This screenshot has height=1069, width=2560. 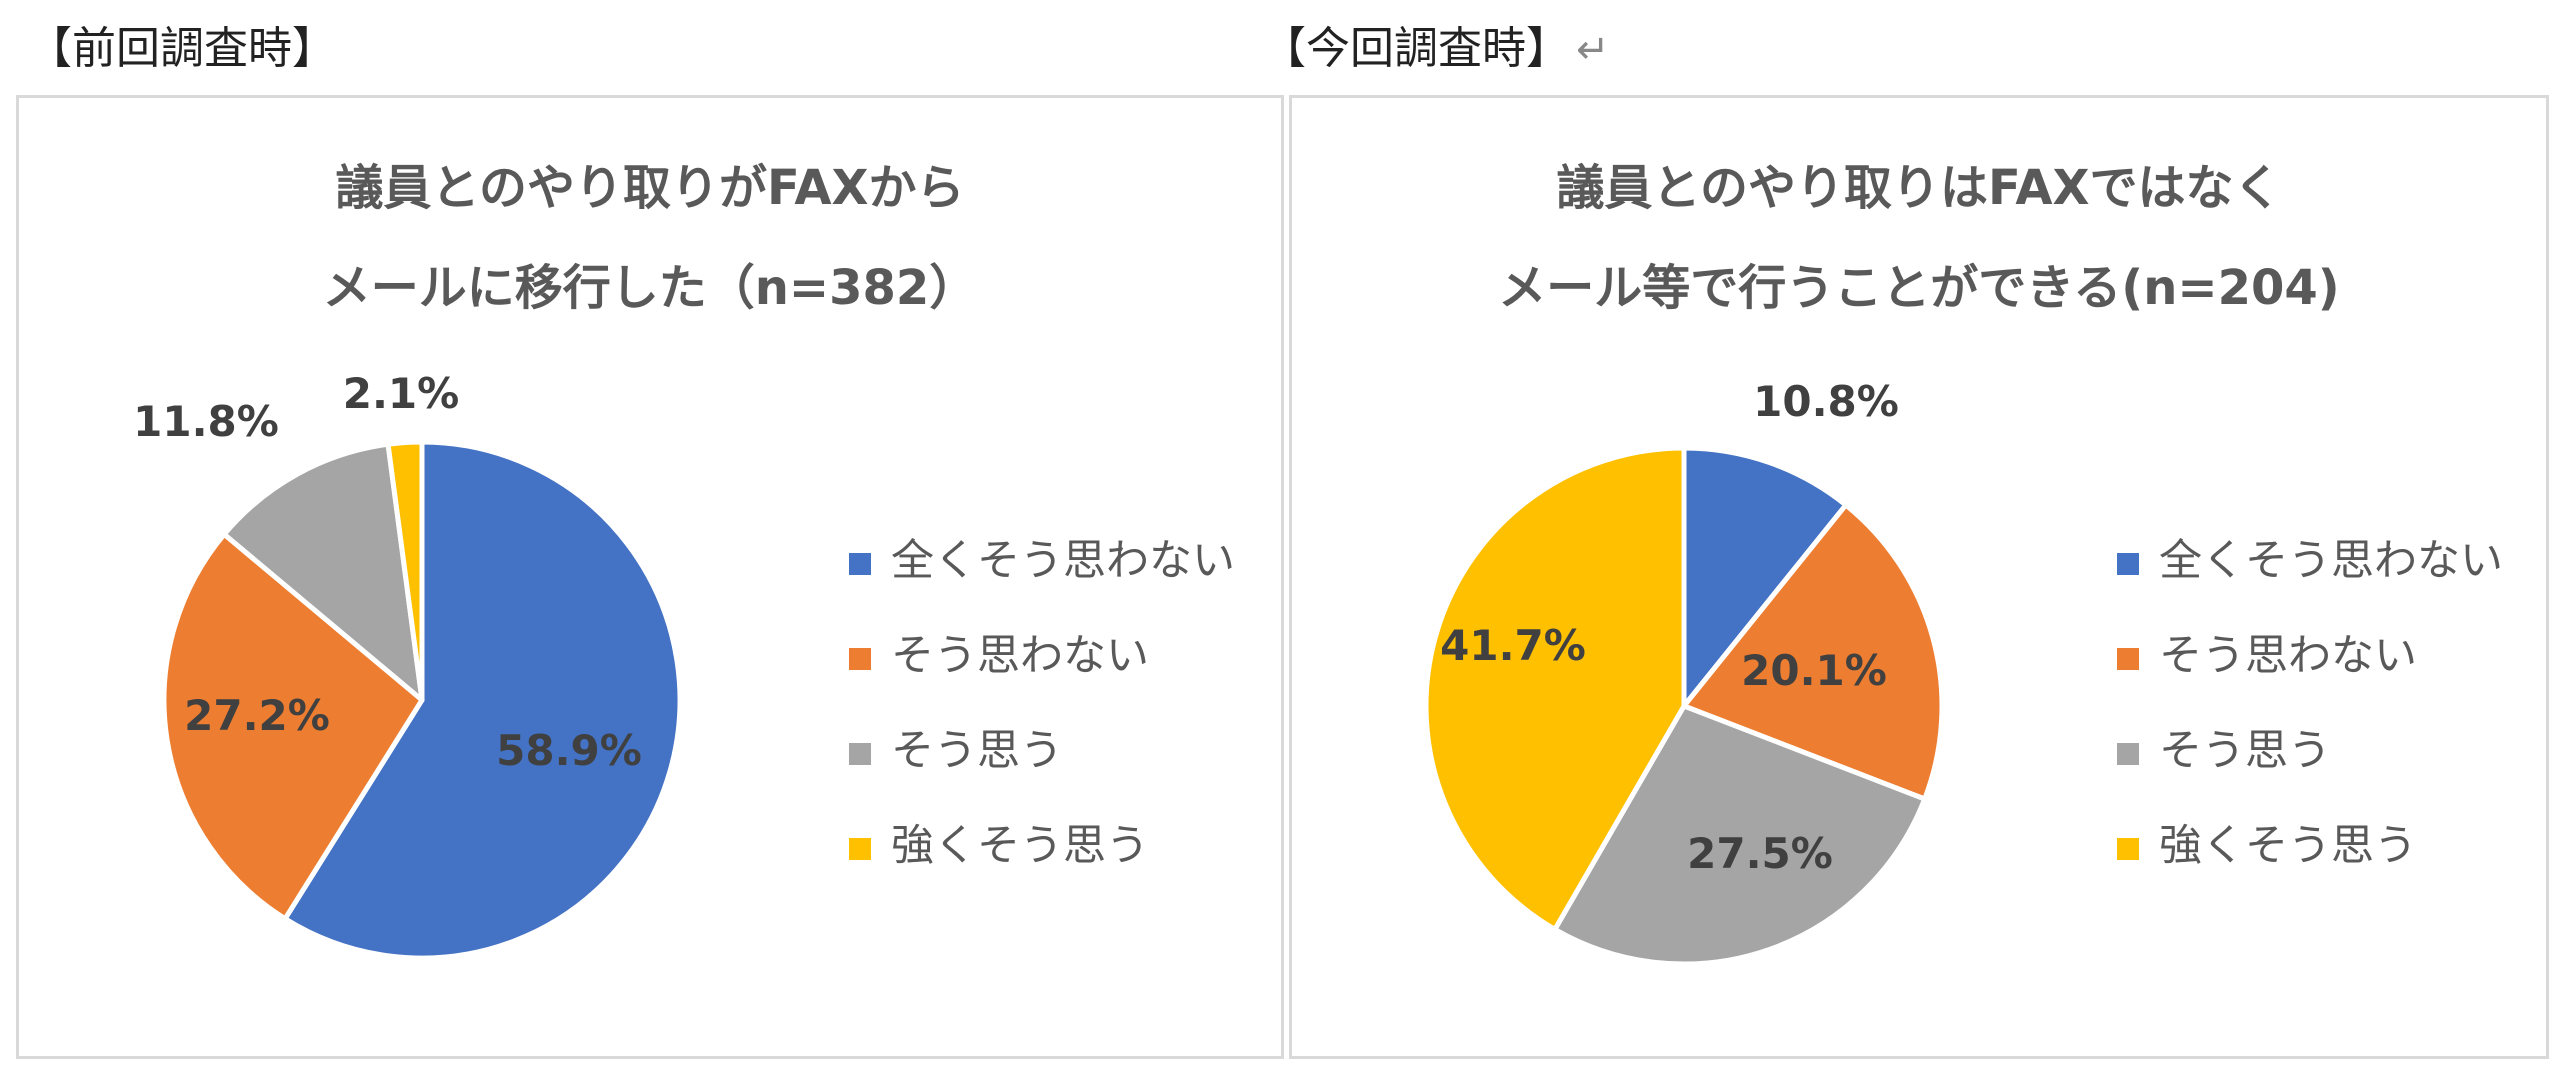 I want to click on data-label-1: 27.2%, so click(x=257, y=715).